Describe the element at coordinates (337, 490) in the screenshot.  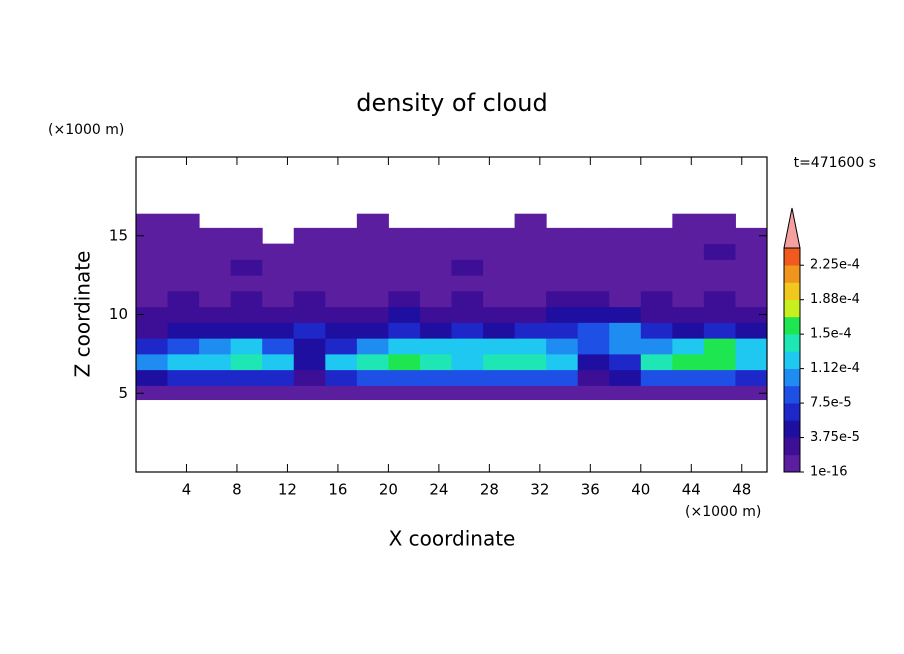
I see `x-tick-label: 16` at that location.